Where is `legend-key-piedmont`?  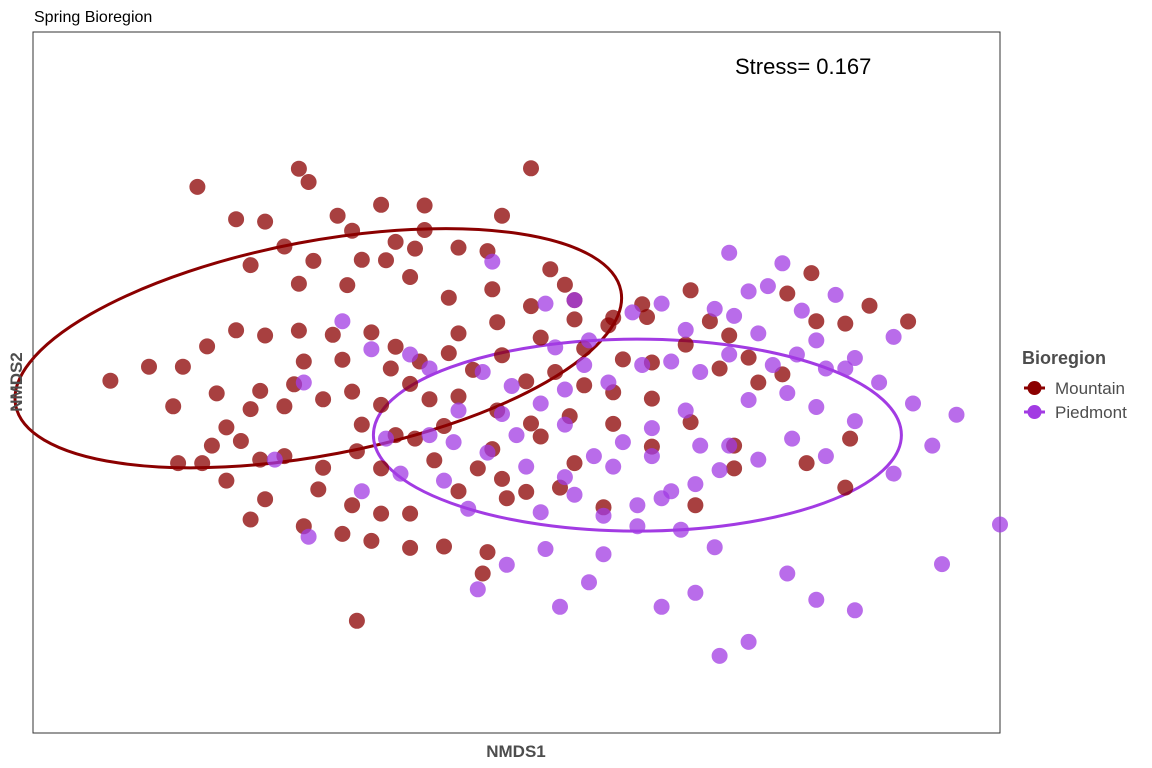
legend-key-piedmont is located at coordinates (1034, 412).